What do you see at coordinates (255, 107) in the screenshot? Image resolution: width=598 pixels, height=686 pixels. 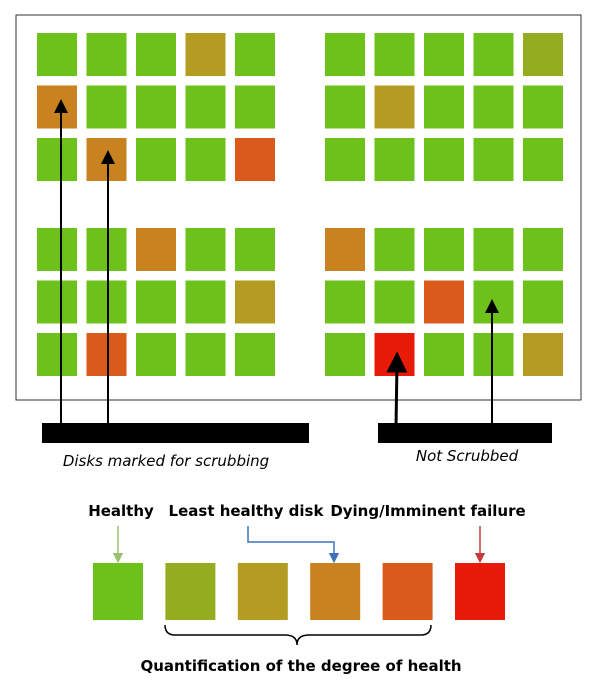 I see `disk-top-left-r2-c5` at bounding box center [255, 107].